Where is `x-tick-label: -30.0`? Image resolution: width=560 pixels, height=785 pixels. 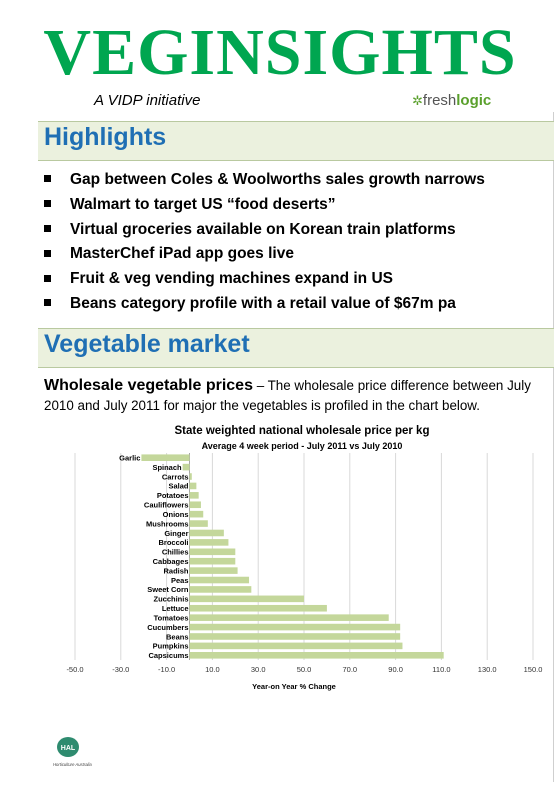 x-tick-label: -30.0 is located at coordinates (120, 669).